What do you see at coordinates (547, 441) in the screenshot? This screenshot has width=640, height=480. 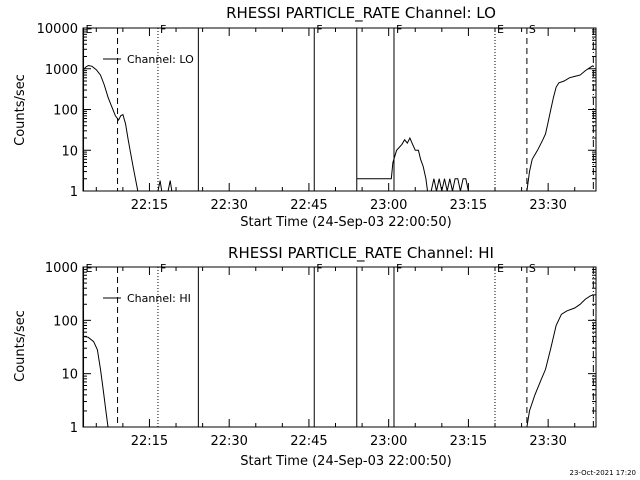 I see `chart-hi-xtick-label: 23:30` at bounding box center [547, 441].